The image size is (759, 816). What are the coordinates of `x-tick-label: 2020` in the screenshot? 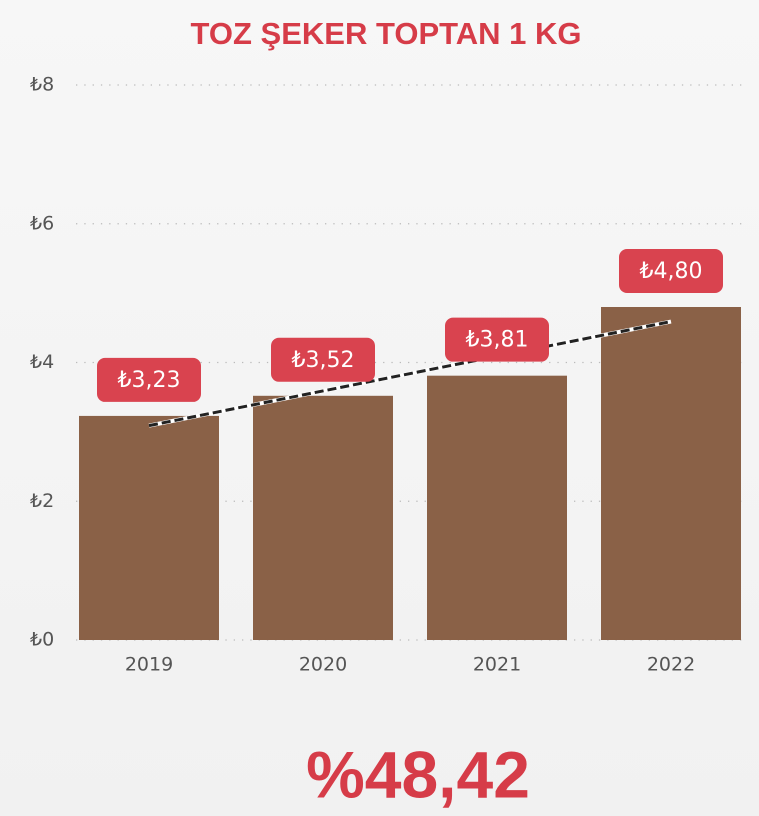 It's located at (323, 665).